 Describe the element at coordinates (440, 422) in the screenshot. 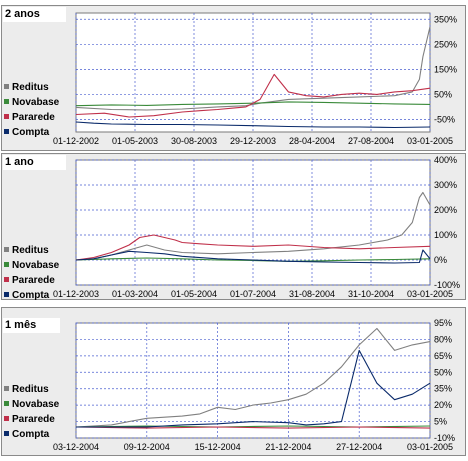

I see `y-tick-label: 5%` at that location.